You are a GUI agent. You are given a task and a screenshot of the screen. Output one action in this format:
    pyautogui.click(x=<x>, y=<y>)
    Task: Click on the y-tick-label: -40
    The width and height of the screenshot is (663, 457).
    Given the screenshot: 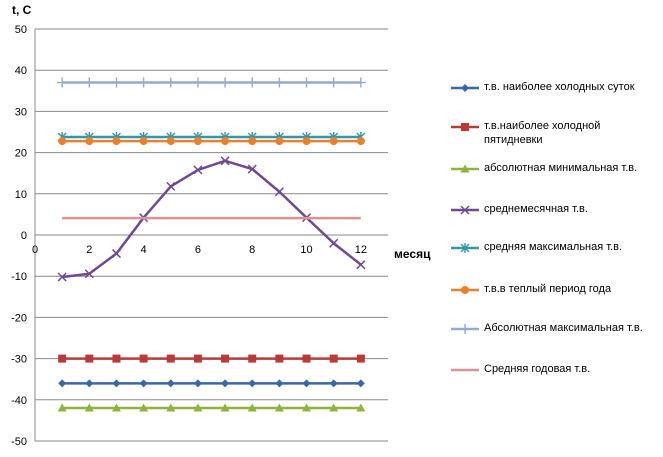 What is the action you would take?
    pyautogui.click(x=19, y=401)
    